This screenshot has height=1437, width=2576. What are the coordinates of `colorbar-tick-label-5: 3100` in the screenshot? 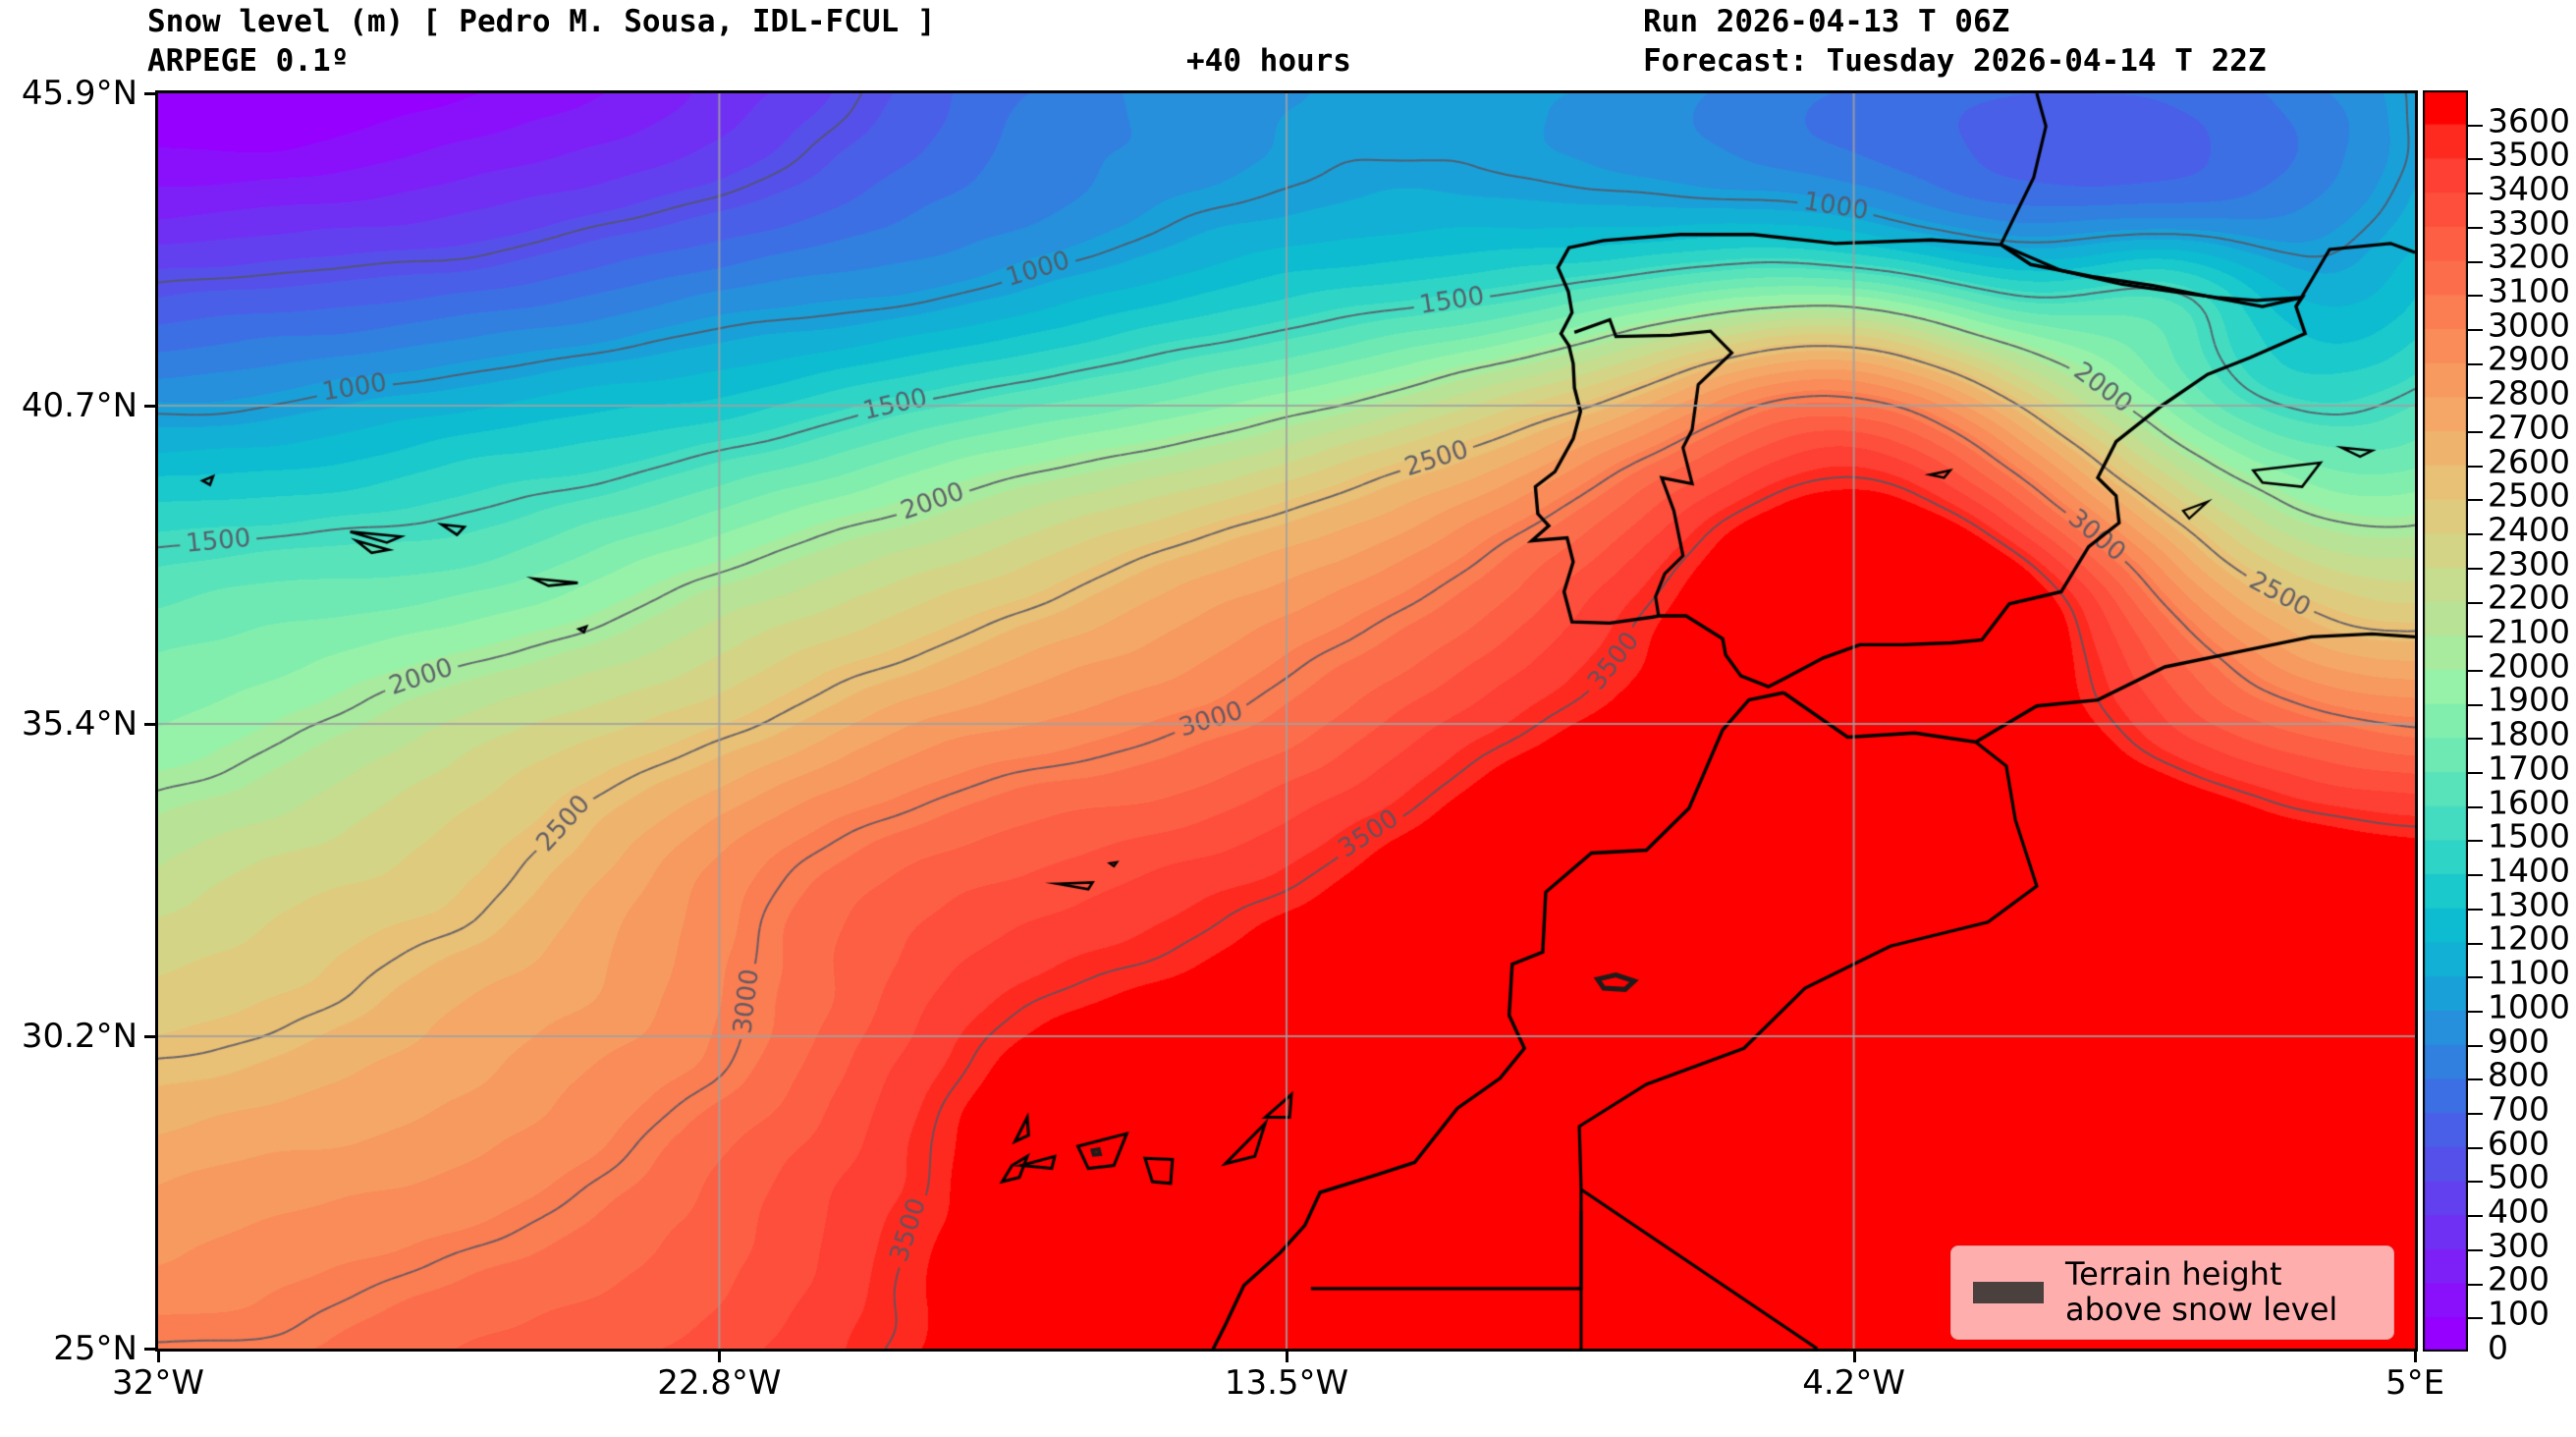 It's located at (2529, 290).